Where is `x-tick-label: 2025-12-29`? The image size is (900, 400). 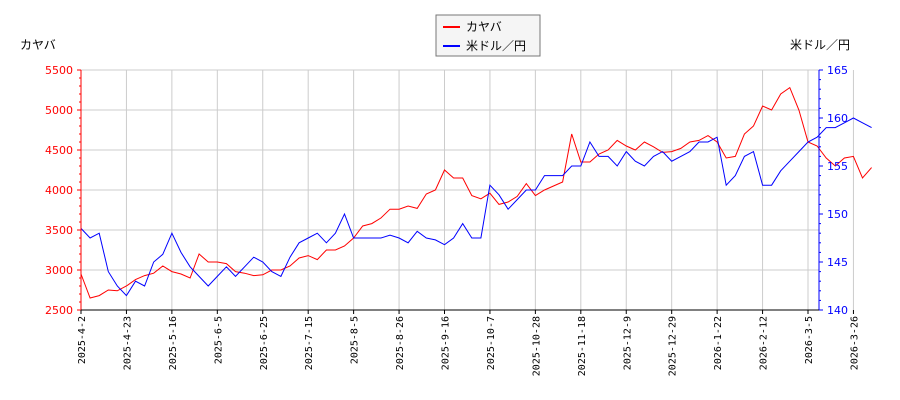
x-tick-label: 2025-12-29 is located at coordinates (673, 346).